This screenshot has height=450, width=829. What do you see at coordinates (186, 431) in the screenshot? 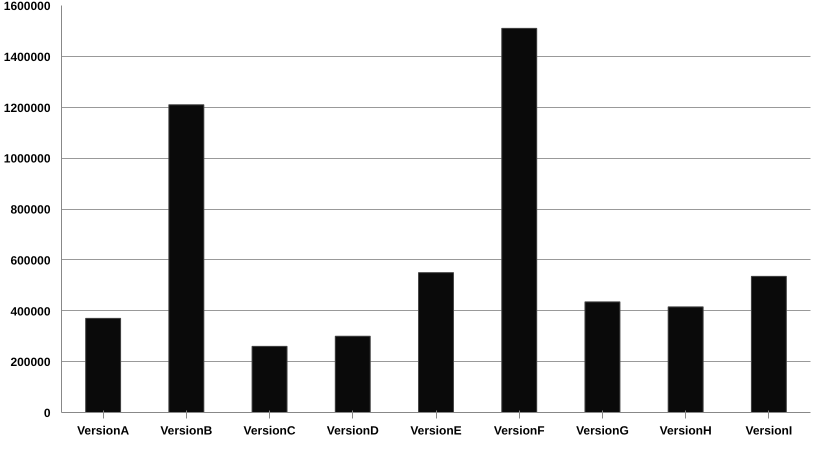
I see `x-tick-label: VersionB` at bounding box center [186, 431].